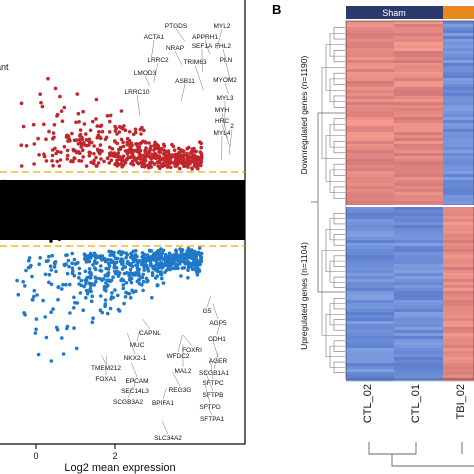 The height and width of the screenshot is (474, 474). What do you see at coordinates (163, 403) in the screenshot?
I see `gene-label-down: BPIFA1` at bounding box center [163, 403].